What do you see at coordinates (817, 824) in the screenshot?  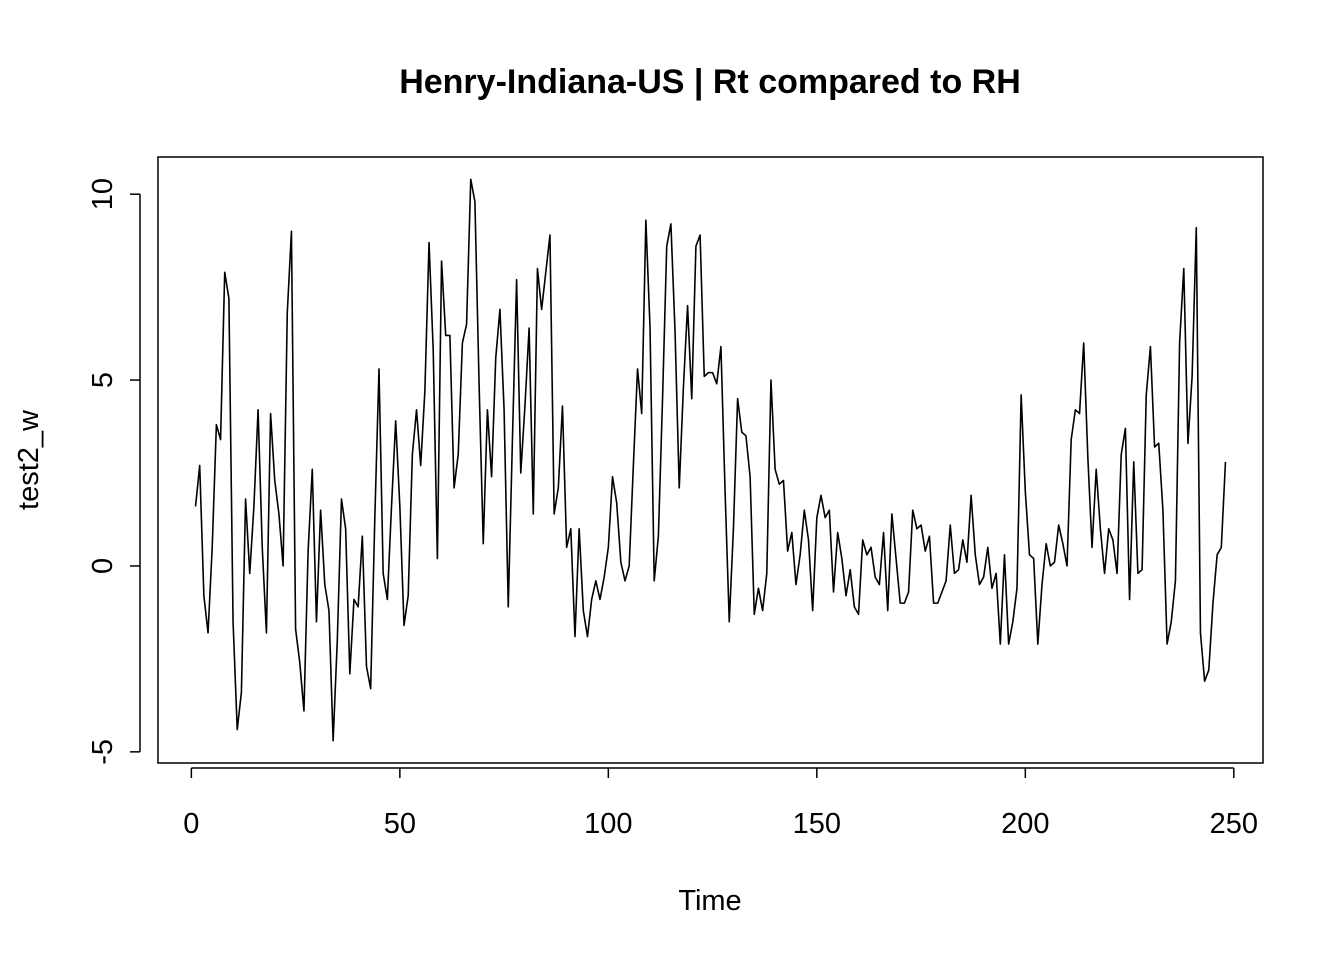 I see `x-tick-label: 150` at bounding box center [817, 824].